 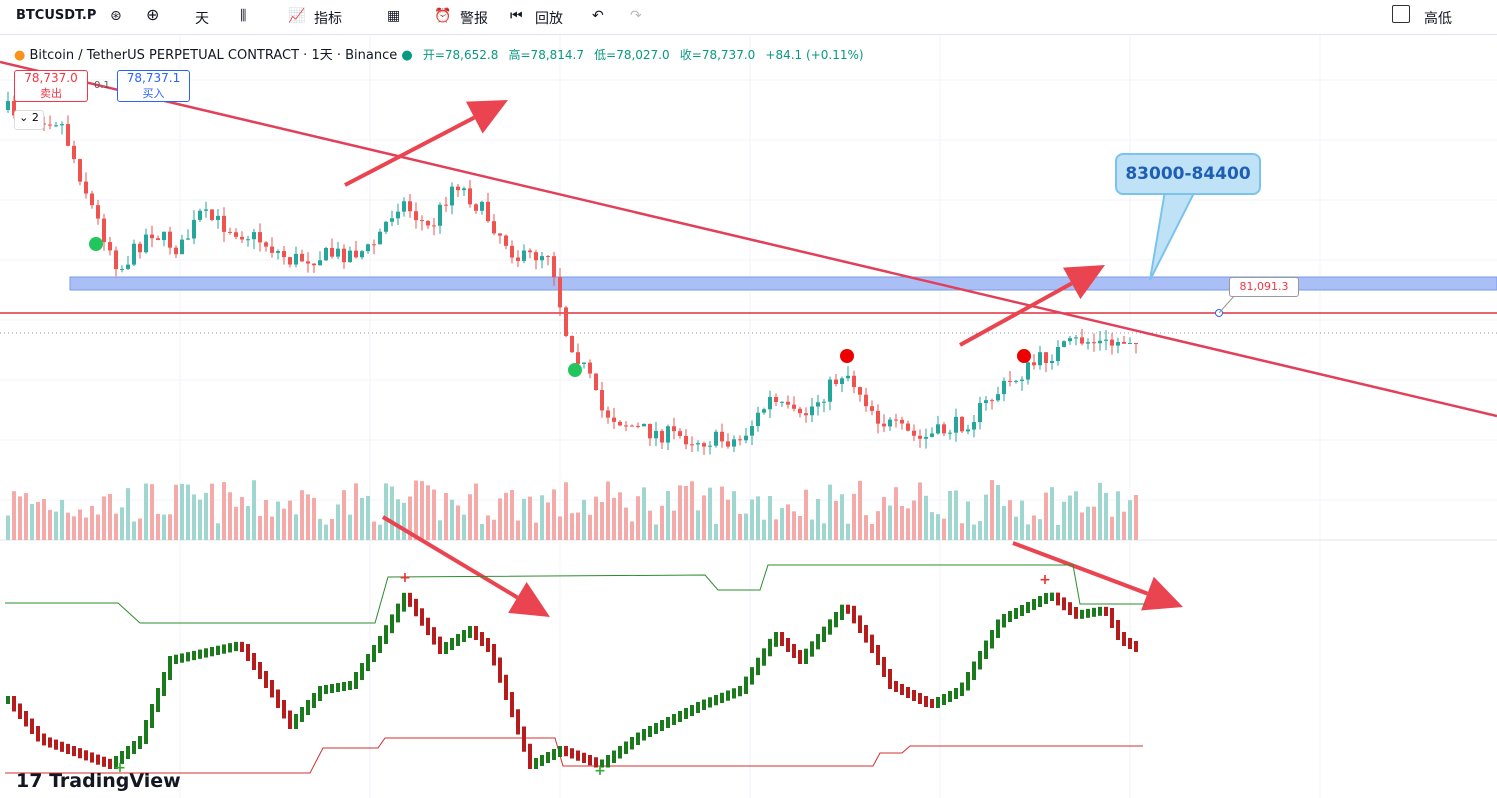 What do you see at coordinates (394, 16) in the screenshot?
I see `icon: ▦` at bounding box center [394, 16].